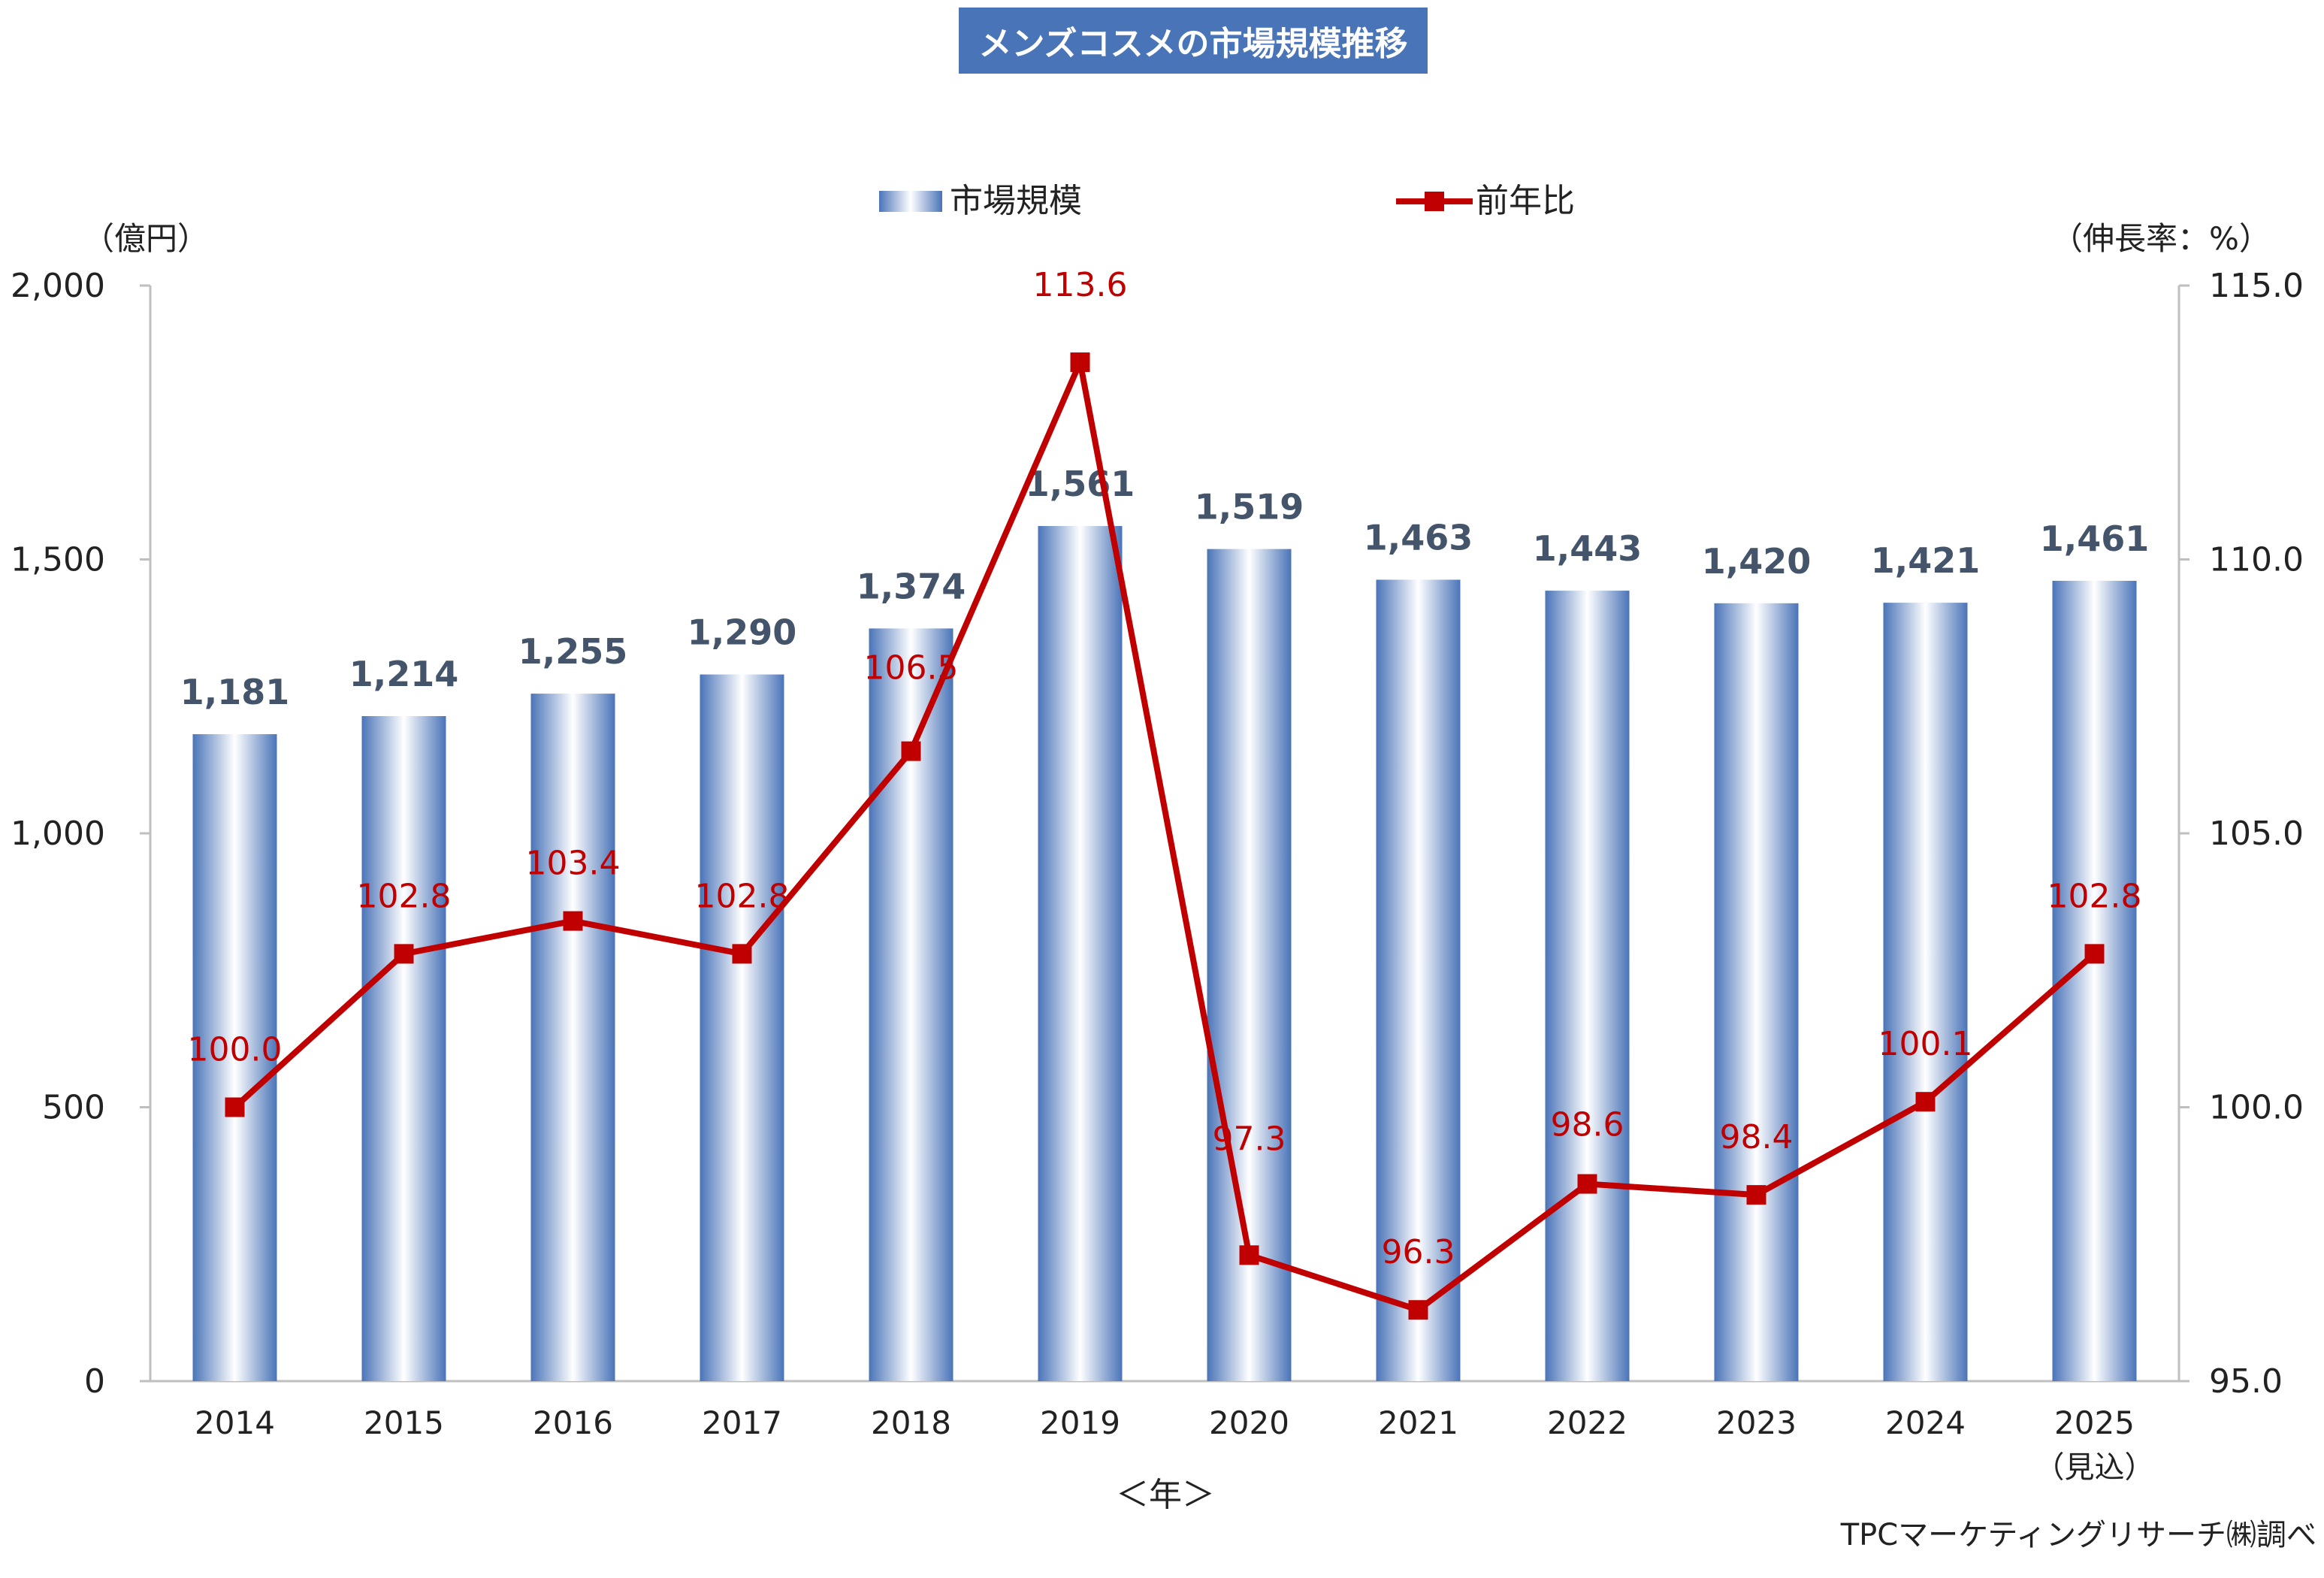 The height and width of the screenshot is (1578, 2324). What do you see at coordinates (1925, 1422) in the screenshot?
I see `x-tick-label: 2024` at bounding box center [1925, 1422].